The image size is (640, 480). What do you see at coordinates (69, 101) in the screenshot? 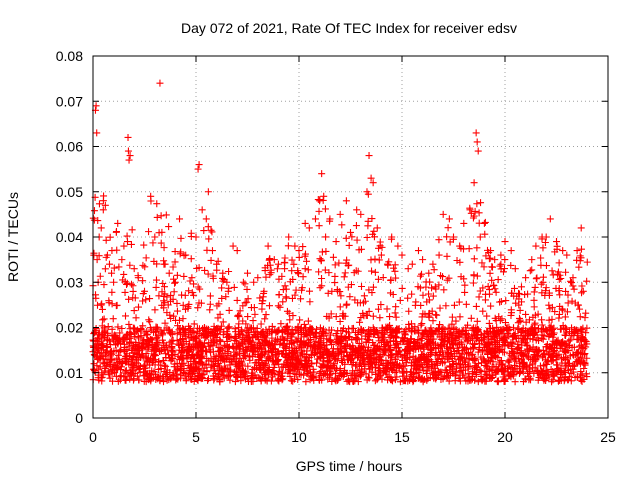
I see `y-tick-label: 0.07` at bounding box center [69, 101].